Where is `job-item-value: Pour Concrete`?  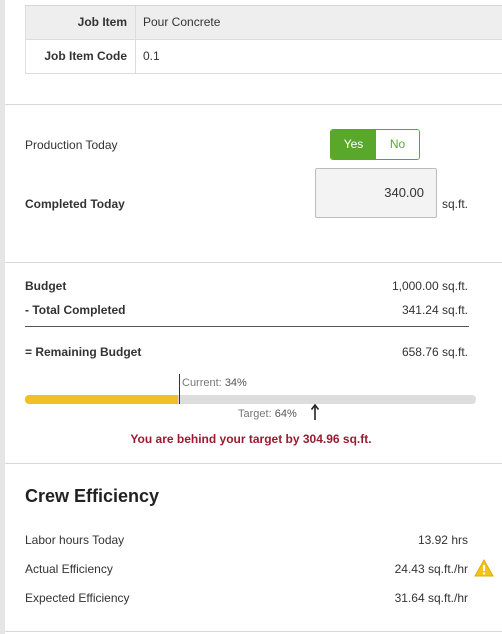 job-item-value: Pour Concrete is located at coordinates (318, 22).